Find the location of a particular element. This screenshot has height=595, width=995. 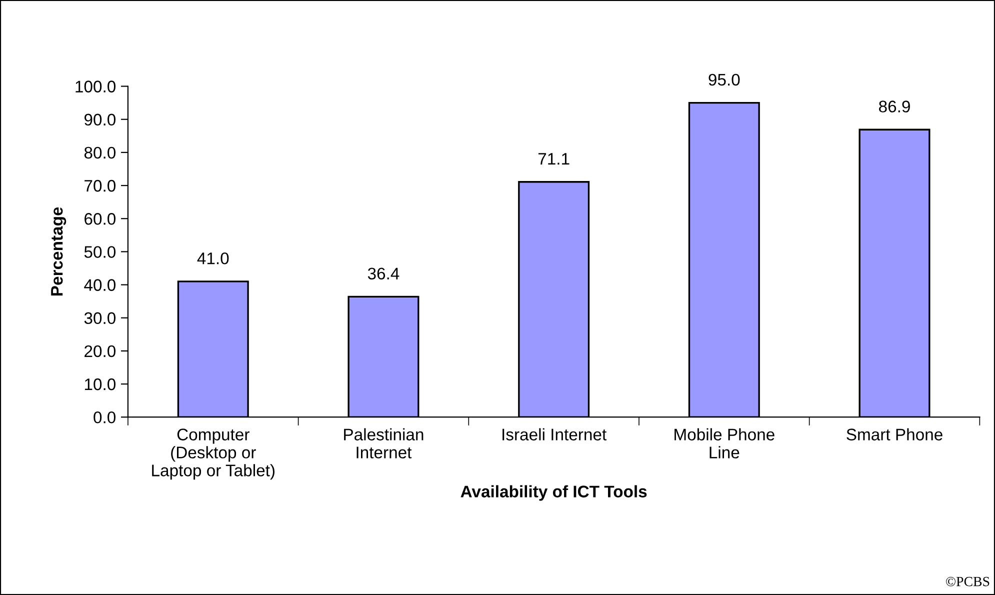

y-tick-label: 70.0 is located at coordinates (100, 186).